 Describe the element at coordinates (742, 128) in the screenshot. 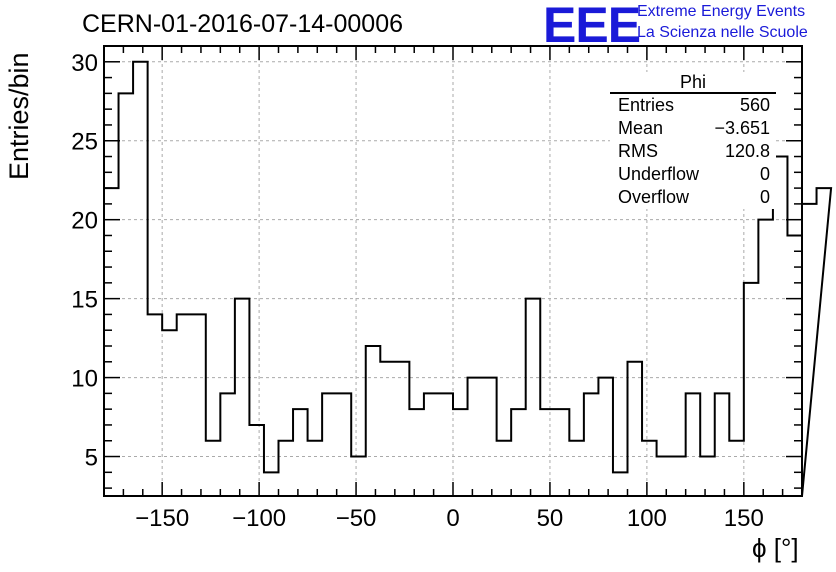

I see `stats-value: −3.651` at that location.